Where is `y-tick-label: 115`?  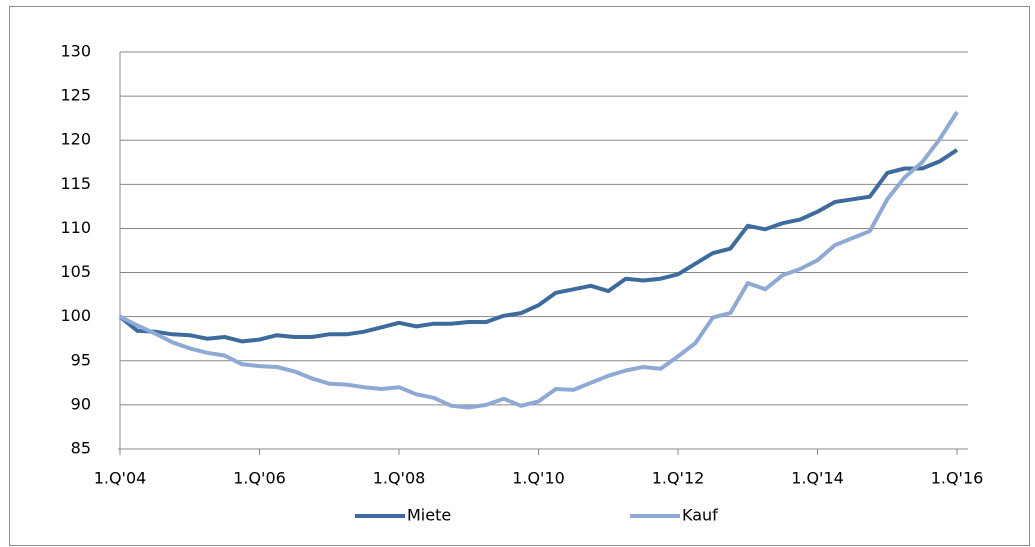 y-tick-label: 115 is located at coordinates (75, 183).